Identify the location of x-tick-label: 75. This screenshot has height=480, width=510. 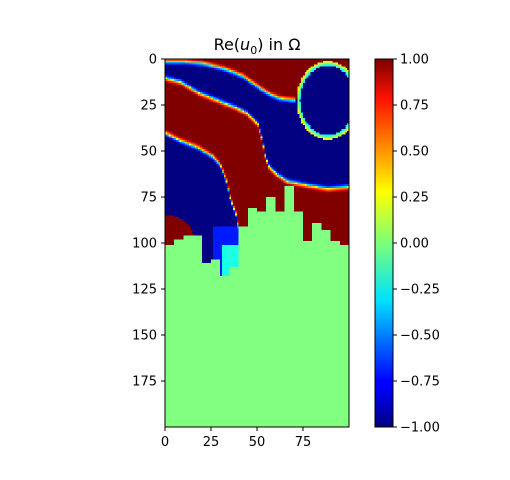
(303, 442).